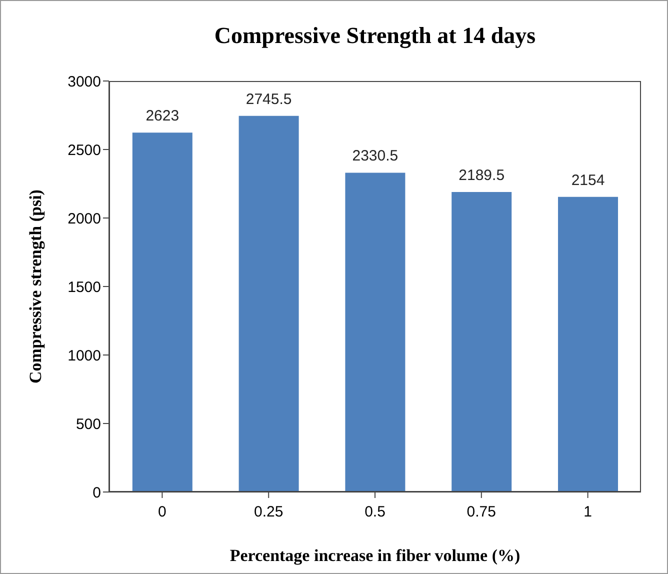 The width and height of the screenshot is (668, 574). I want to click on x-tick-label: 0.5, so click(375, 512).